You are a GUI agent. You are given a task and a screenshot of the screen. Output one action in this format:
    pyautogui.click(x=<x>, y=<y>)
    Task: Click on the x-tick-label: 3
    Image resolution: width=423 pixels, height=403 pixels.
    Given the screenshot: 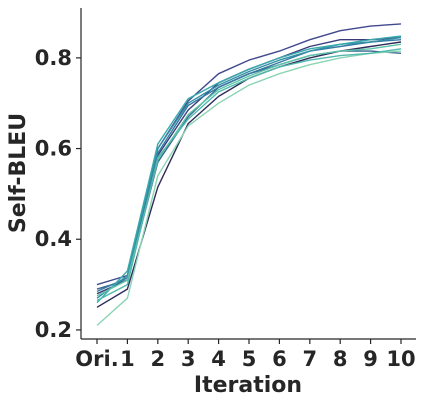 What is the action you would take?
    pyautogui.click(x=188, y=359)
    